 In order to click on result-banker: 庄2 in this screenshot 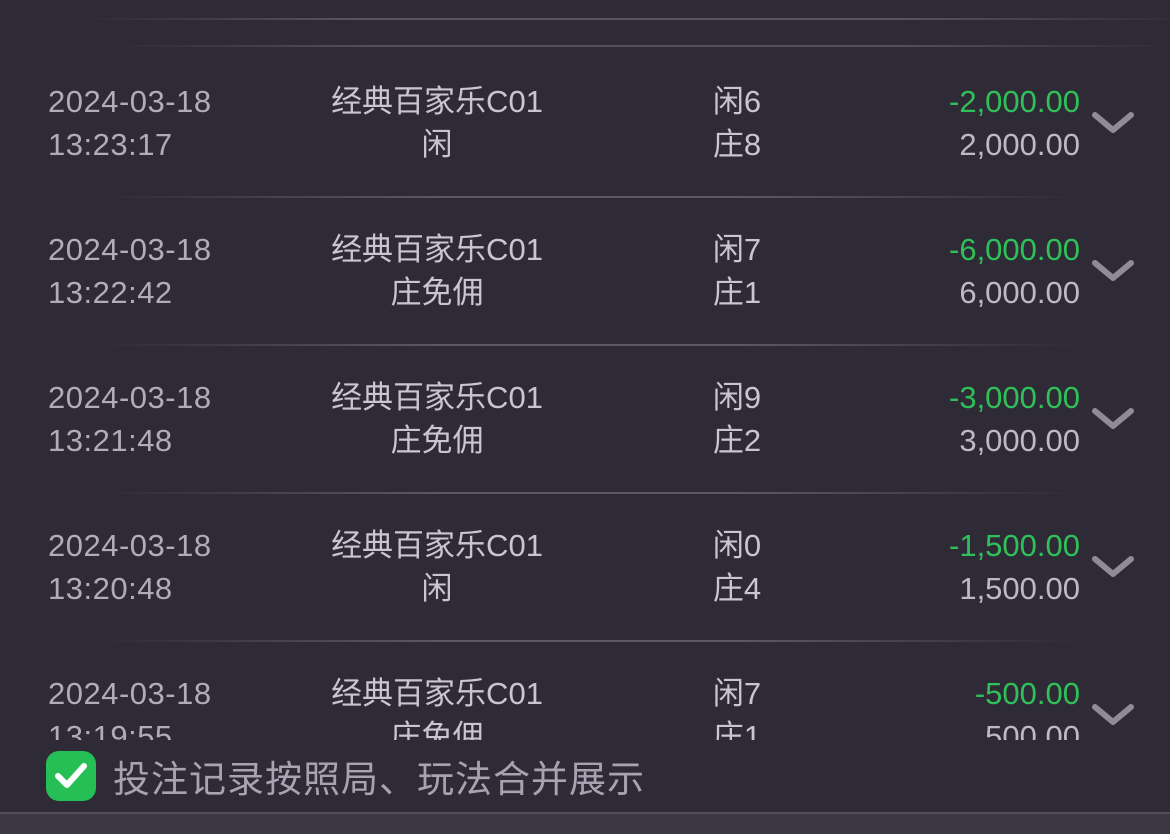, I will do `click(737, 440)`.